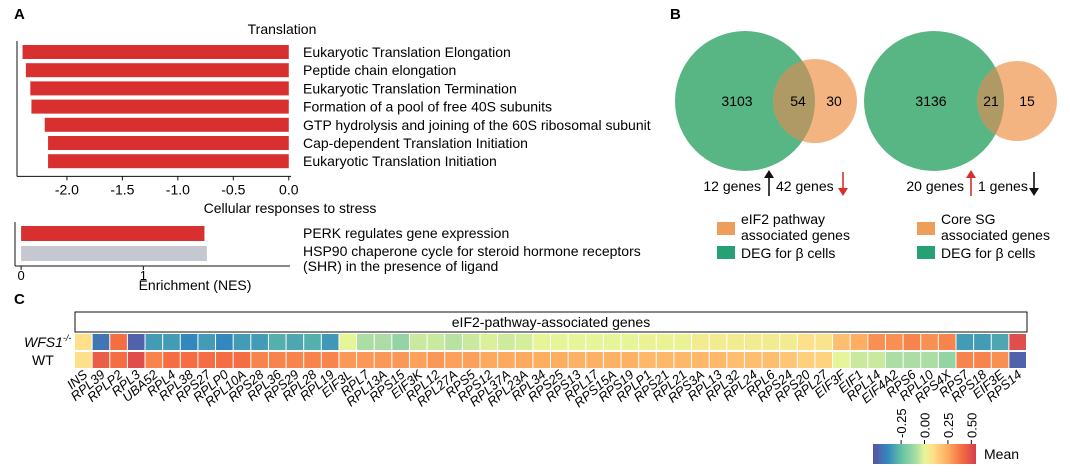 Image resolution: width=1070 pixels, height=473 pixels. I want to click on venn-left-a-only: 3103, so click(736, 101).